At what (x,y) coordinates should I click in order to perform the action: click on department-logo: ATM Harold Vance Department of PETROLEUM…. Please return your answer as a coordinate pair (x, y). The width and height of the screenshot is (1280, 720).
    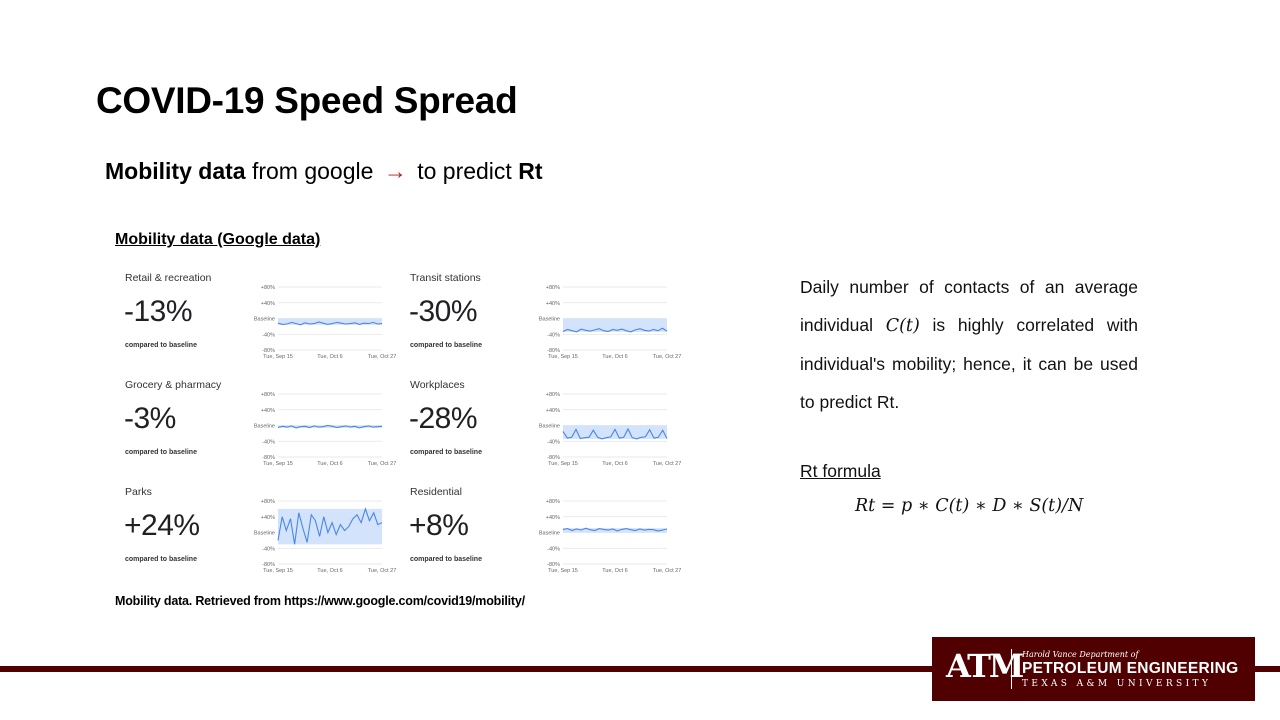
    Looking at the image, I should click on (1093, 669).